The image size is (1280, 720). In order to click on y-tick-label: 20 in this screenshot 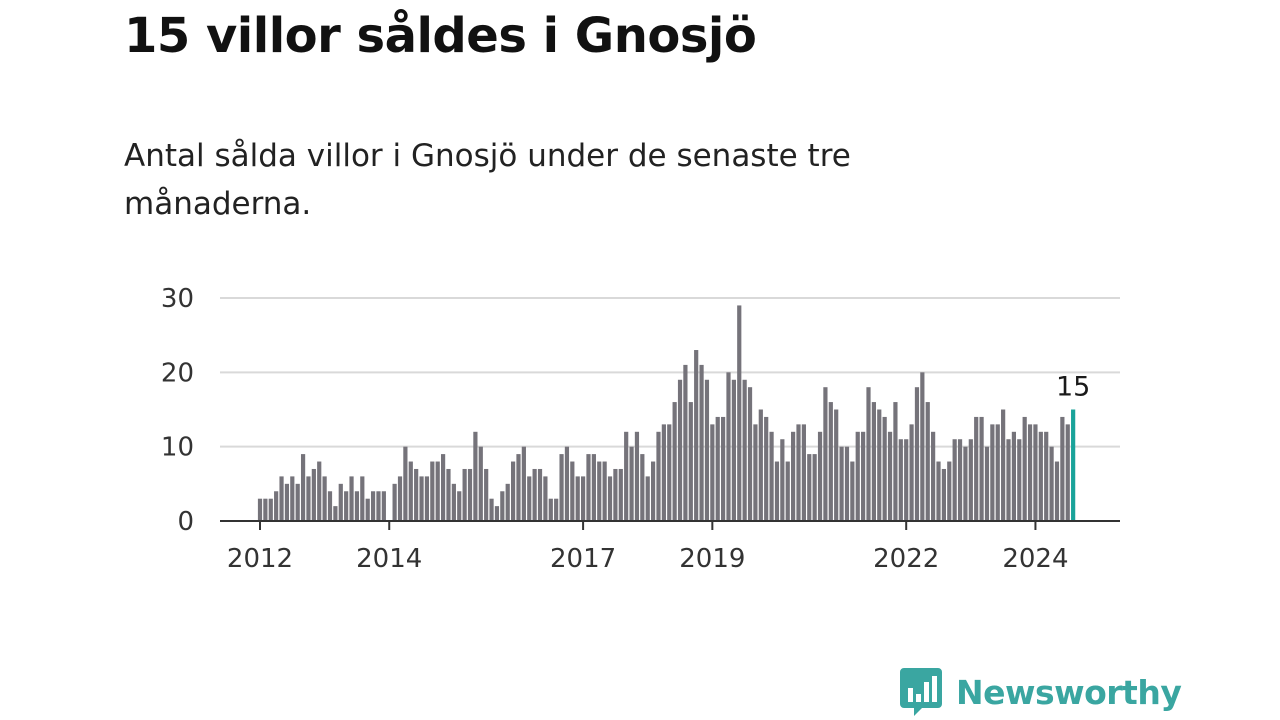, I will do `click(177, 373)`.